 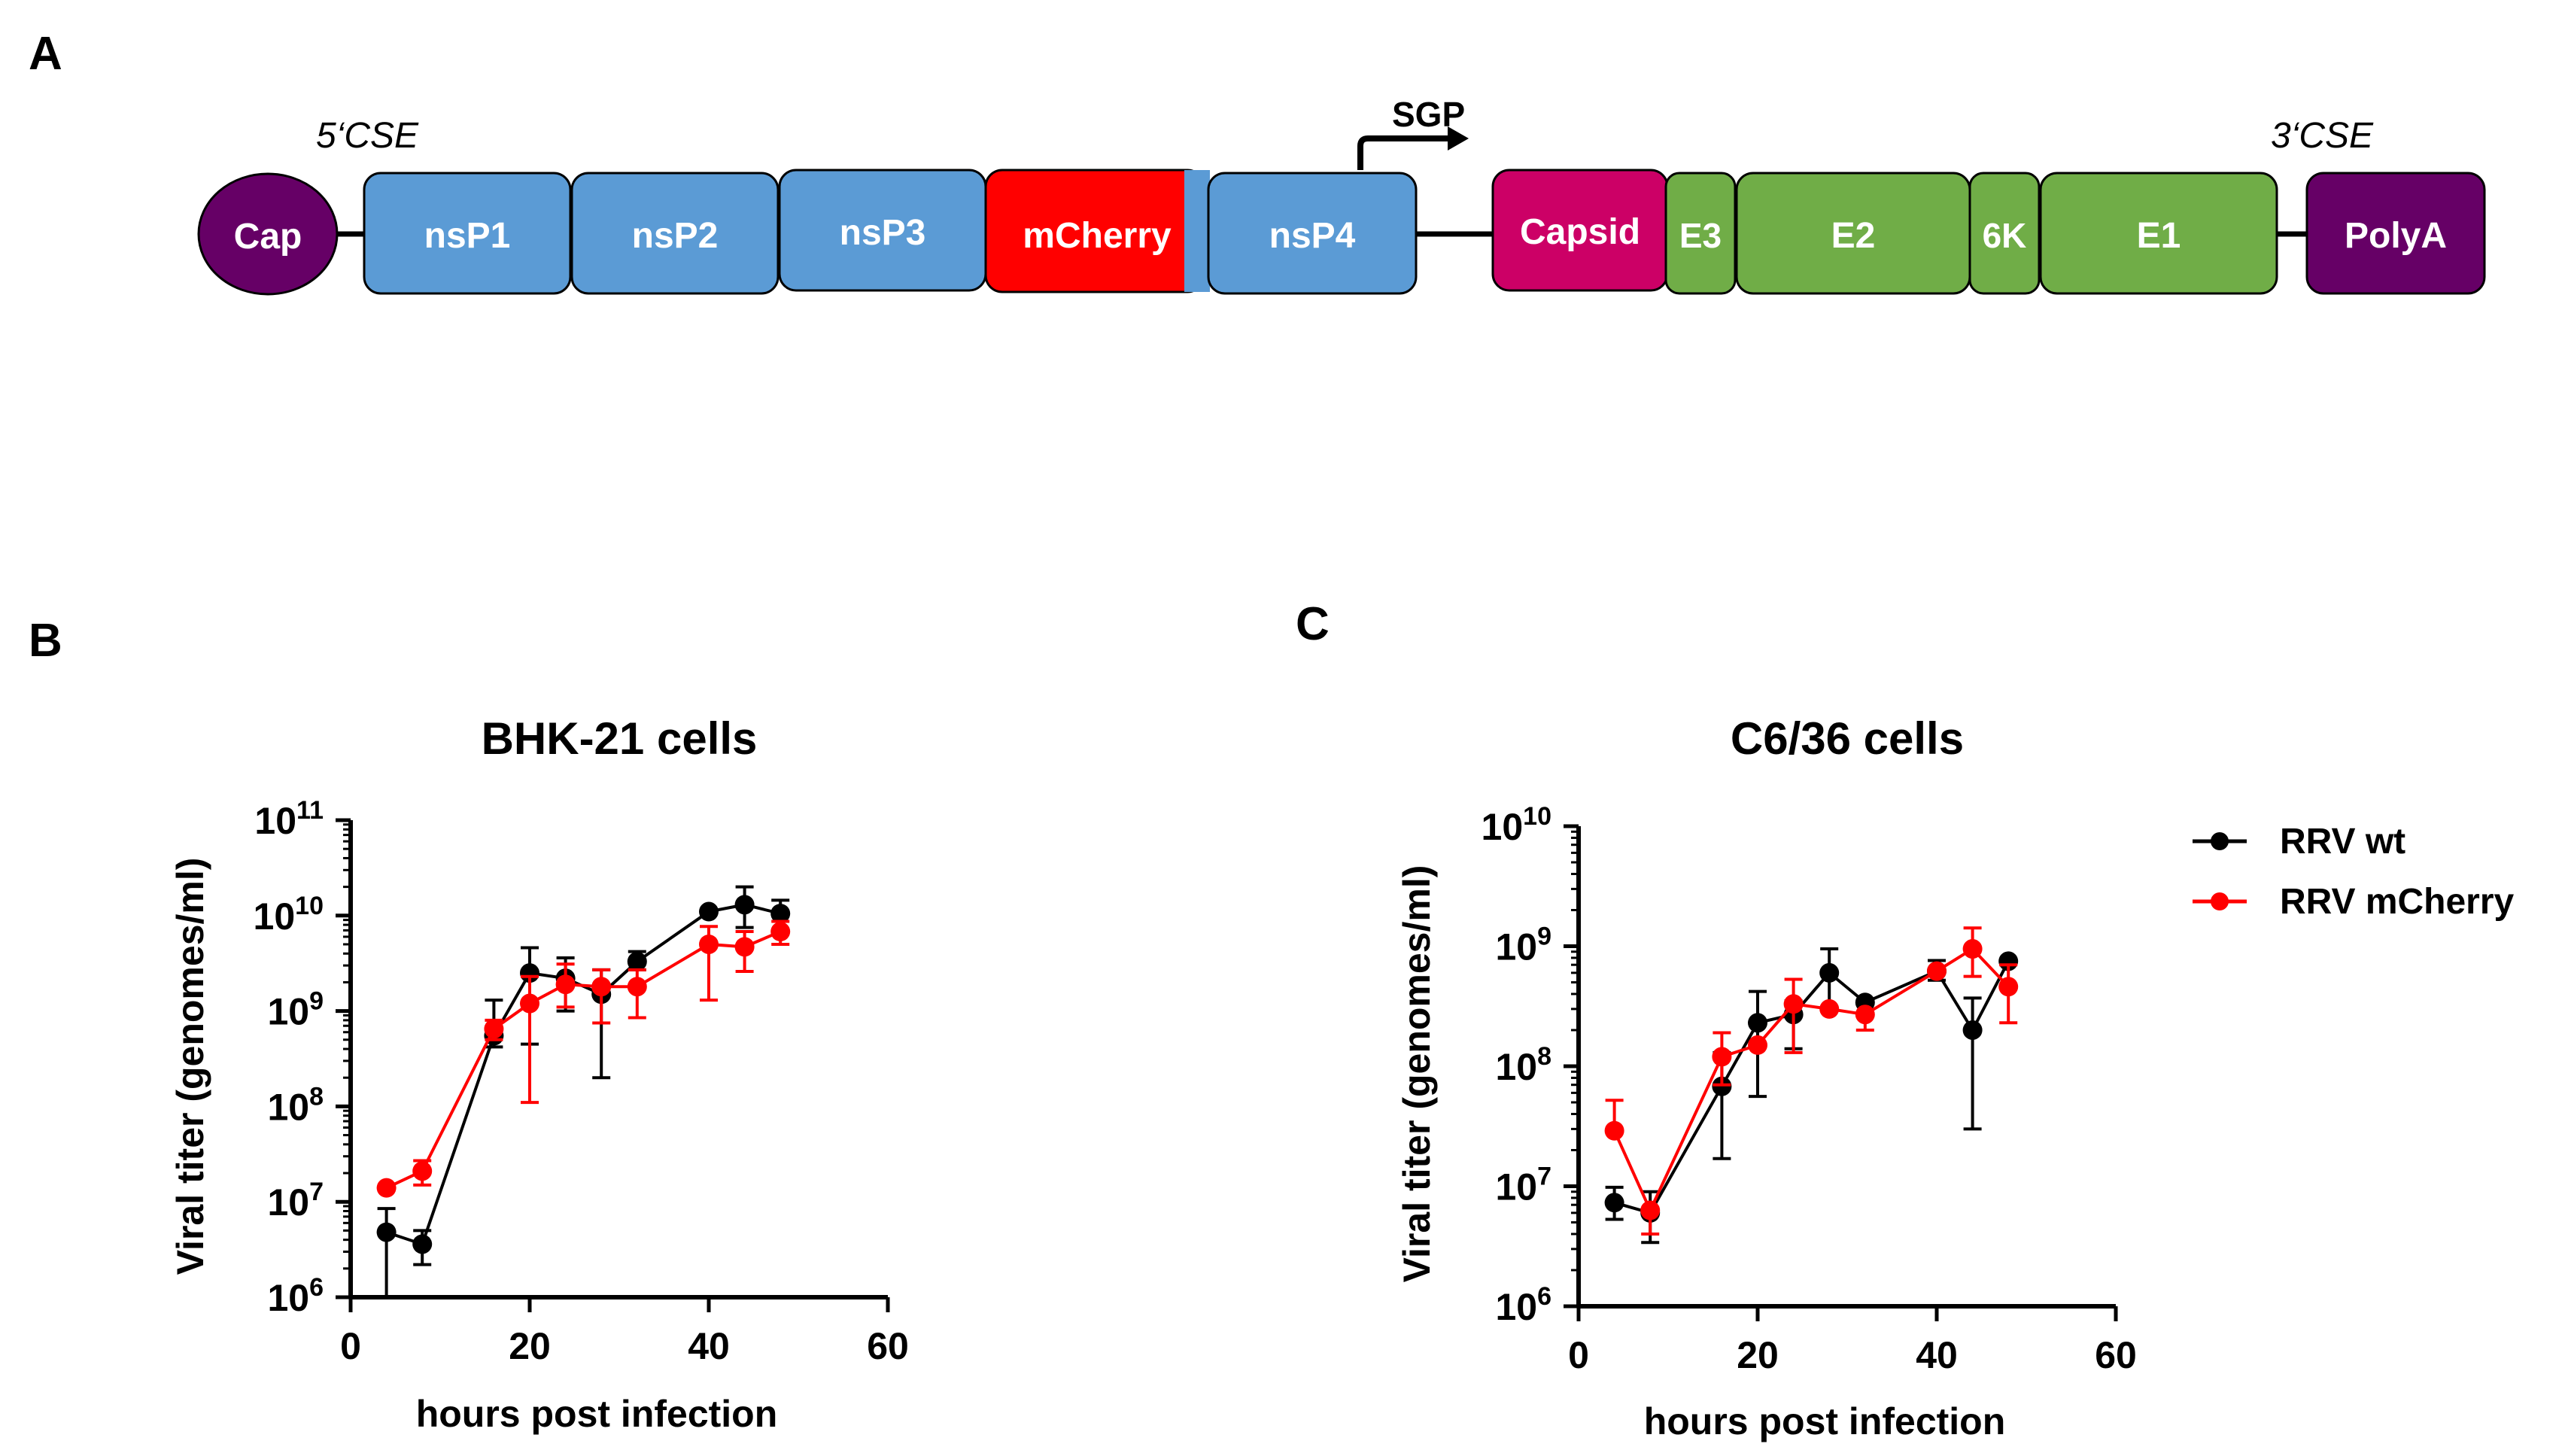 I want to click on cse3-label: 3‘CSE, so click(x=2322, y=136).